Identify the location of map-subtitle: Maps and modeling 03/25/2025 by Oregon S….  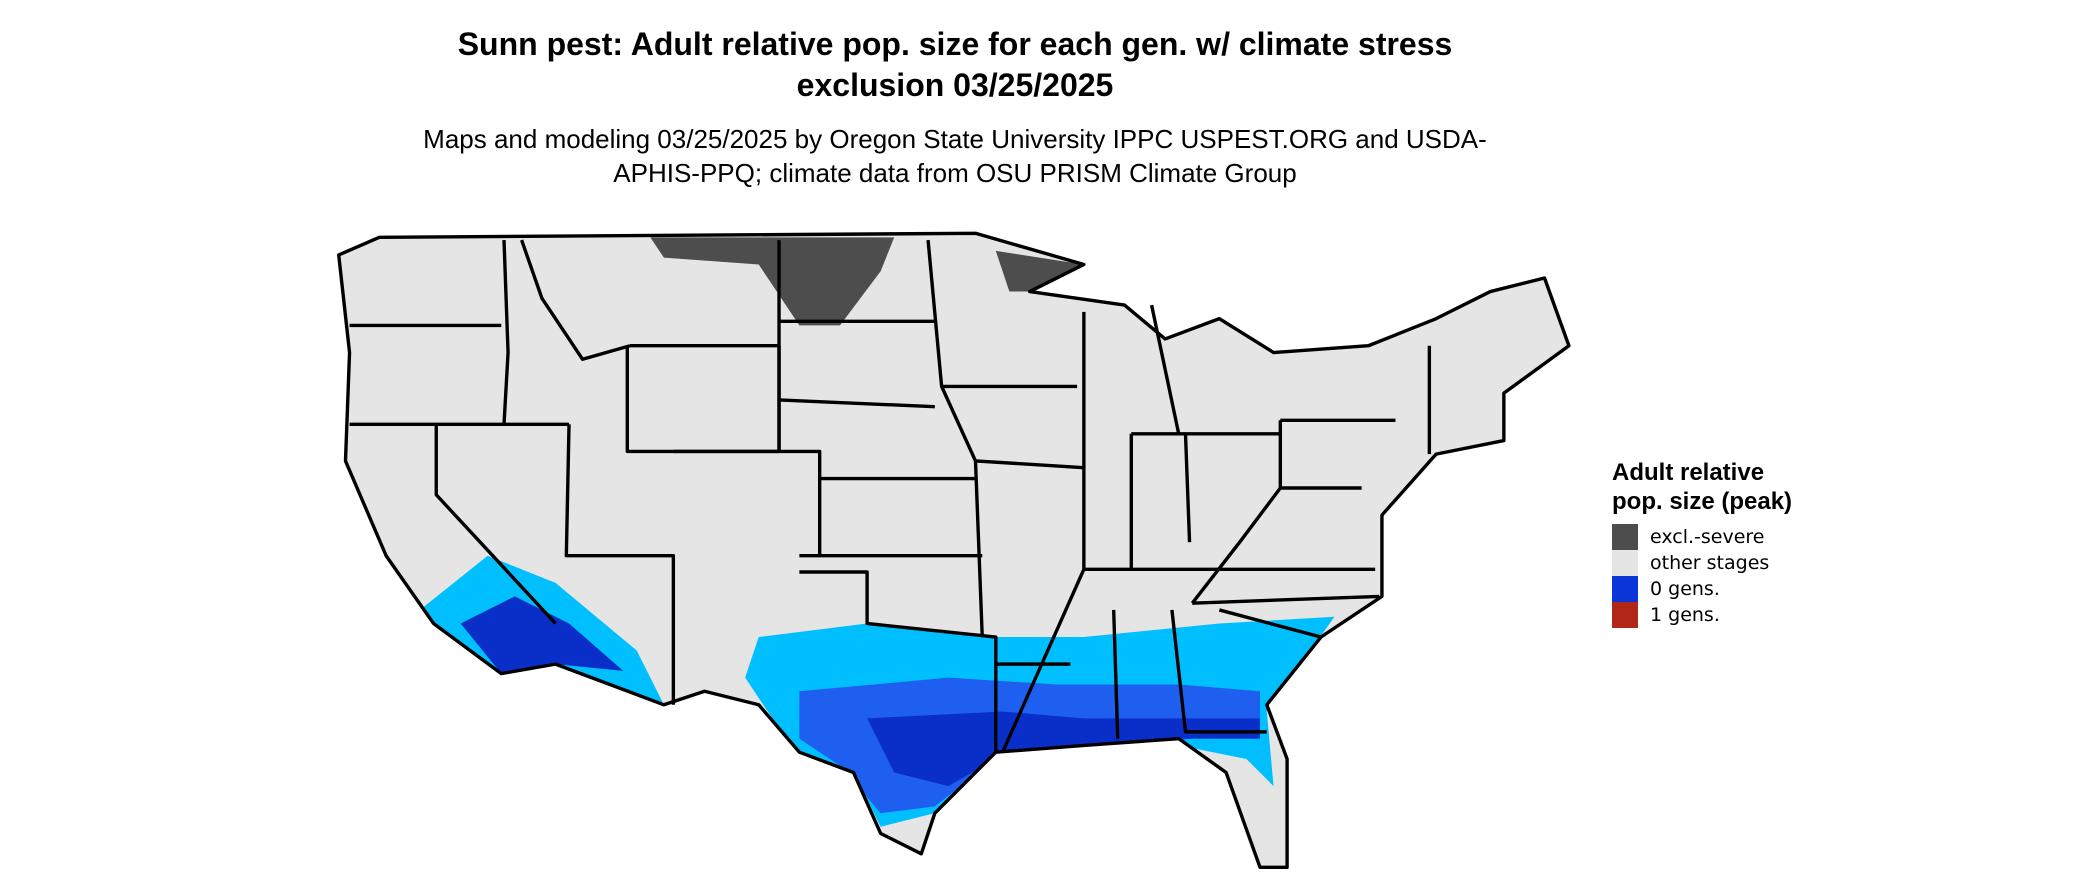
(955, 156).